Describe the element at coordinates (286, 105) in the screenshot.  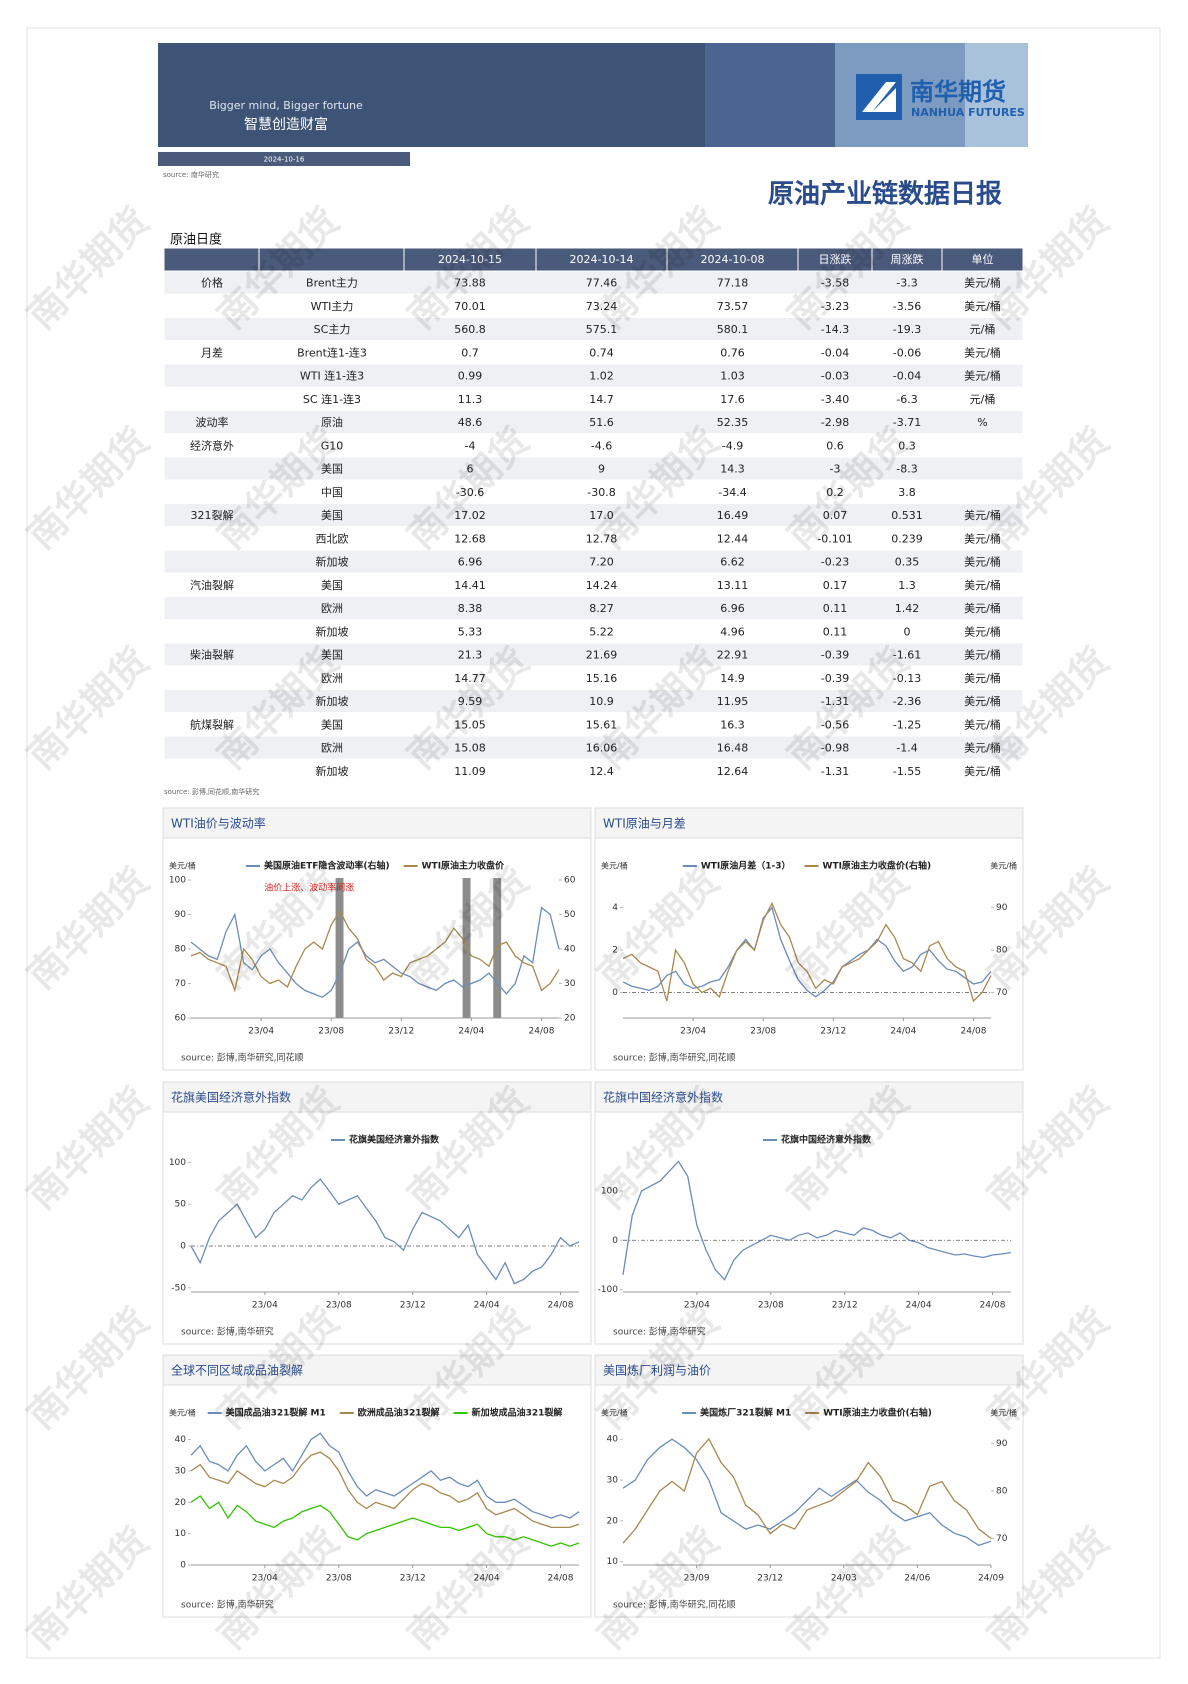
I see `slogan-en: Bigger mind, Bigger fortune` at that location.